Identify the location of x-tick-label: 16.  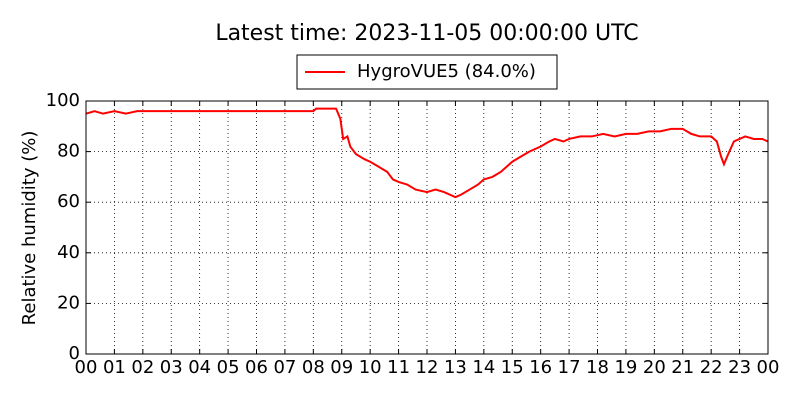
(540, 367).